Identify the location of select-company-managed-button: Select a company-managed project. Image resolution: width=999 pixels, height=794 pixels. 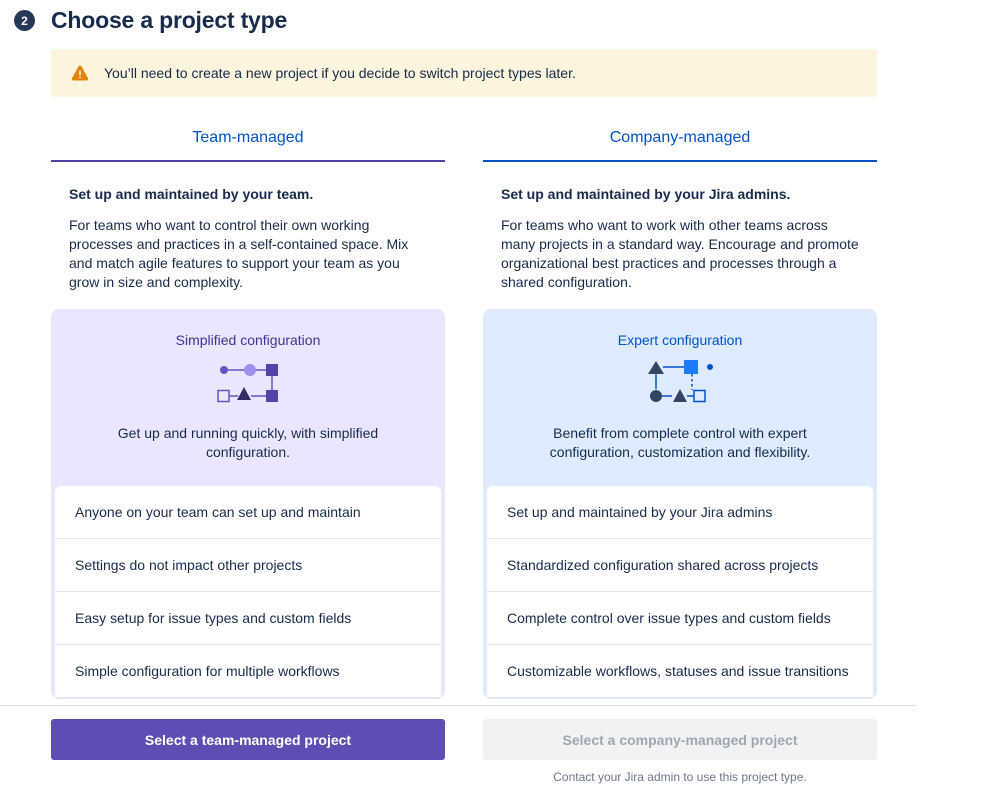
(680, 739).